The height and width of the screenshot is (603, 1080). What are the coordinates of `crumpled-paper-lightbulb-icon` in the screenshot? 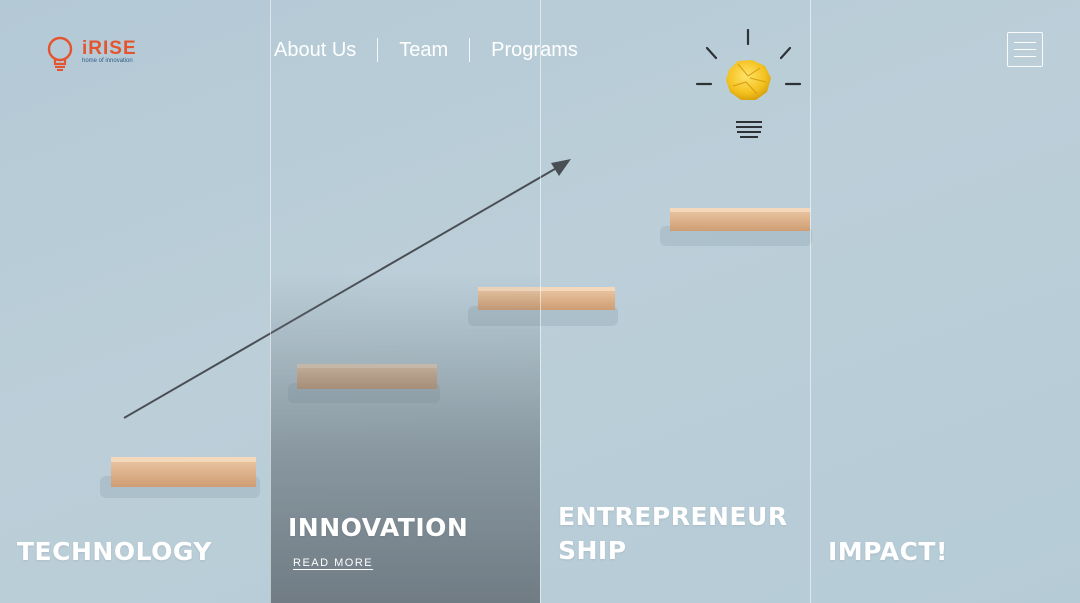 It's located at (748, 83).